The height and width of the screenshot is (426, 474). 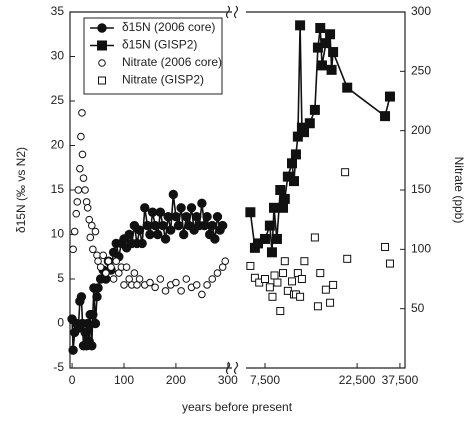 What do you see at coordinates (159, 45) in the screenshot?
I see `legend-label: δ15N (GISP2)` at bounding box center [159, 45].